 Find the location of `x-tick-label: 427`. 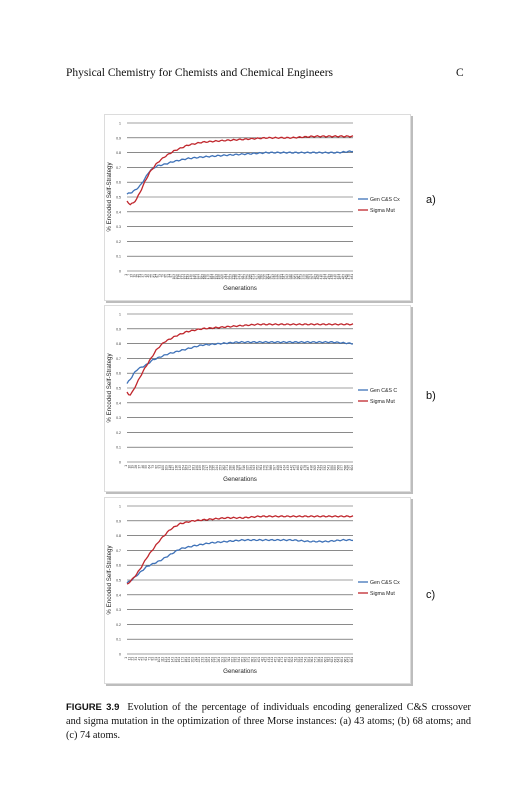

x-tick-label: 427 is located at coordinates (327, 277).